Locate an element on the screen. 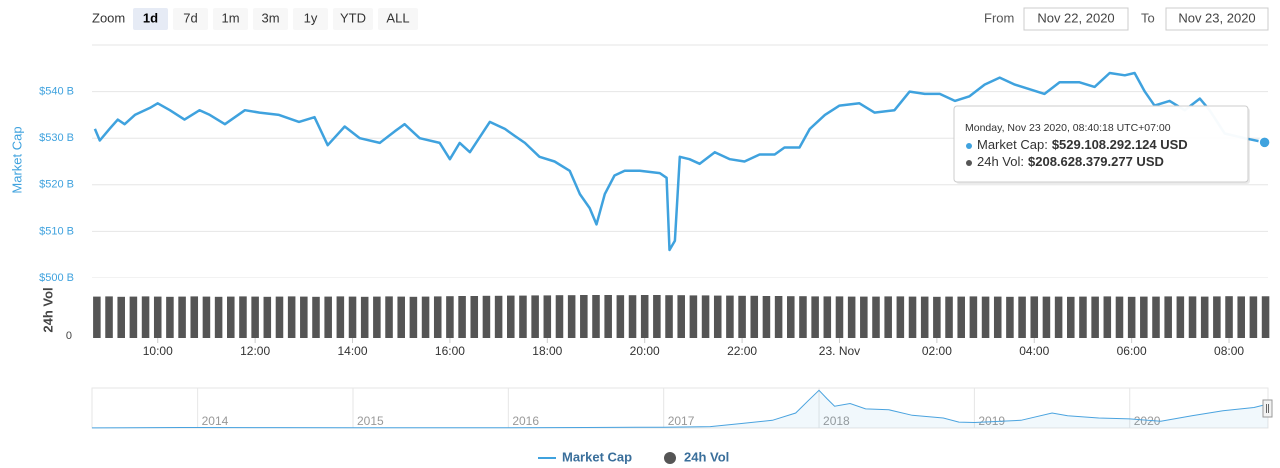 The height and width of the screenshot is (468, 1280). to-input is located at coordinates (1217, 19).